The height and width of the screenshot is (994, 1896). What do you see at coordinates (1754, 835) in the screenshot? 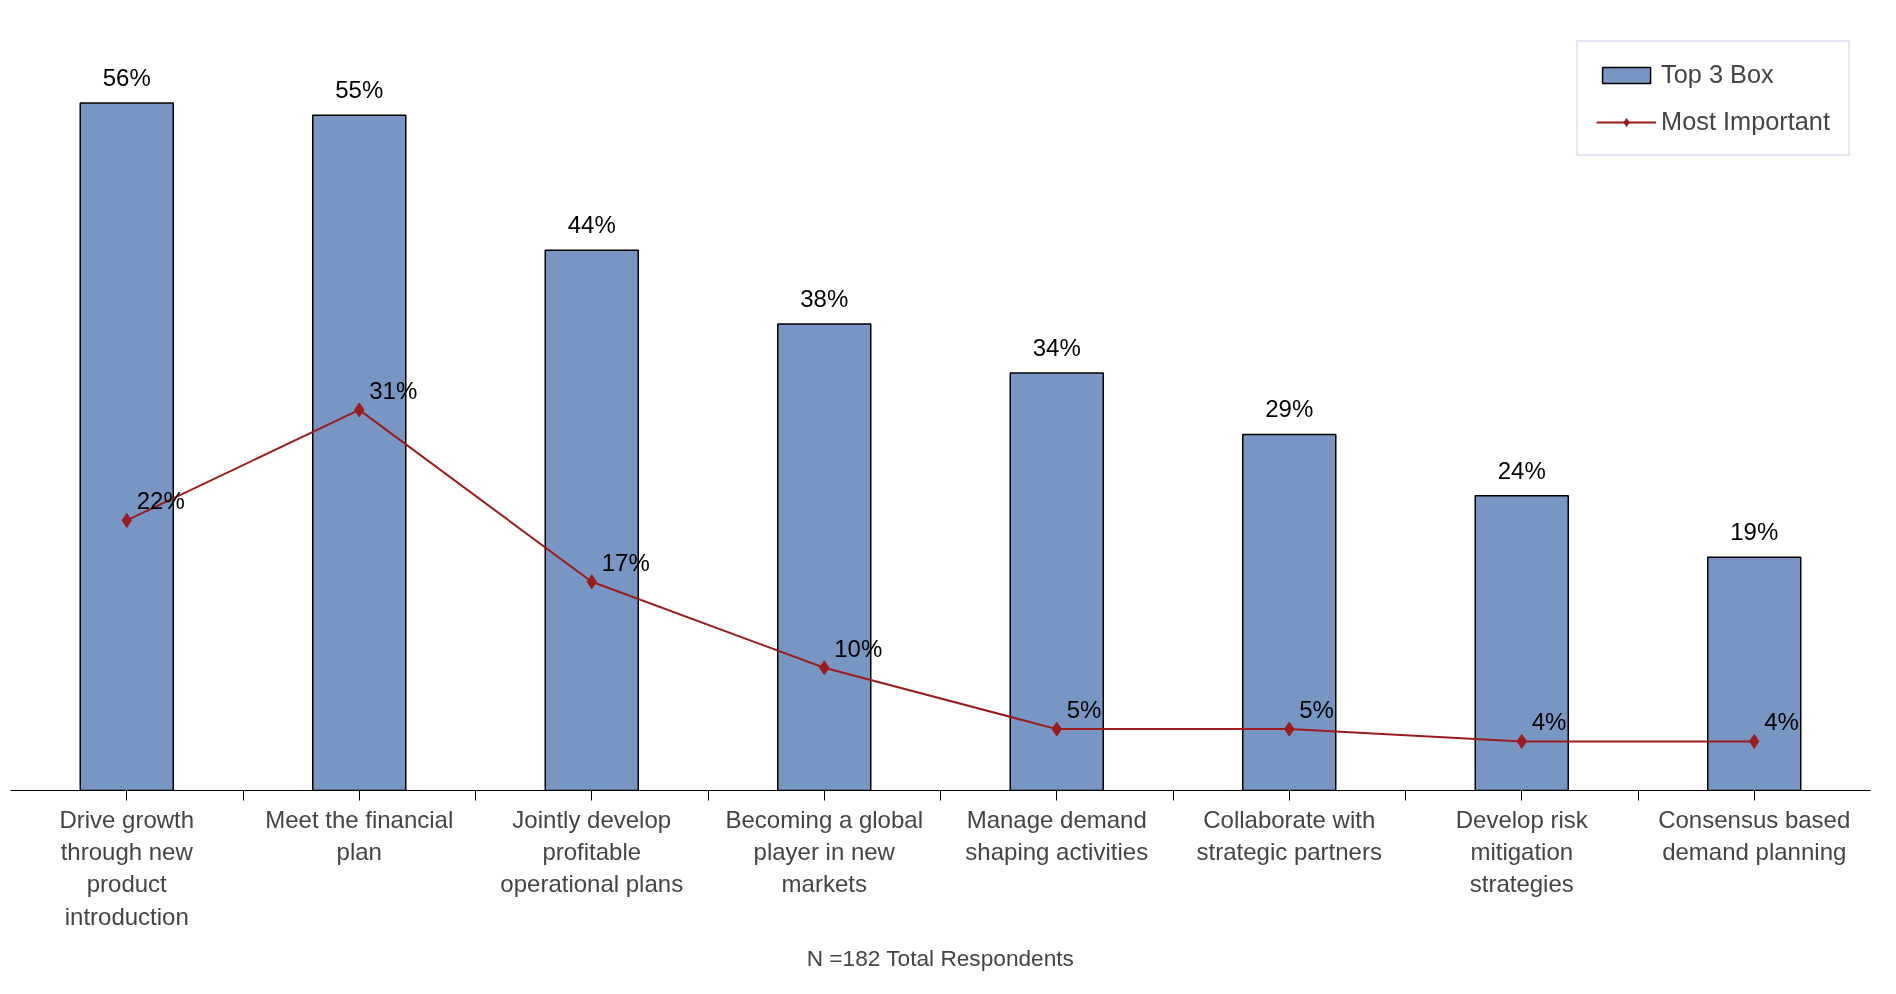
I see `x-tick-label: Consensus based demand planning` at bounding box center [1754, 835].